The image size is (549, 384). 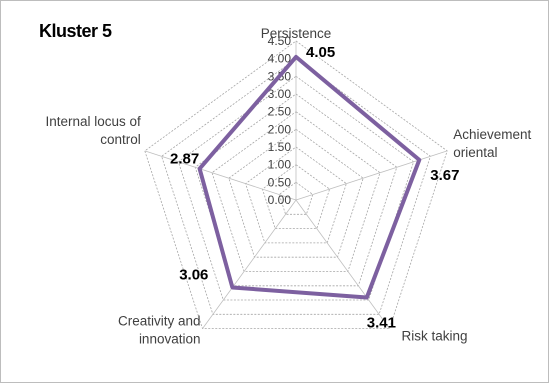 I want to click on data-label: 4.05, so click(x=320, y=52).